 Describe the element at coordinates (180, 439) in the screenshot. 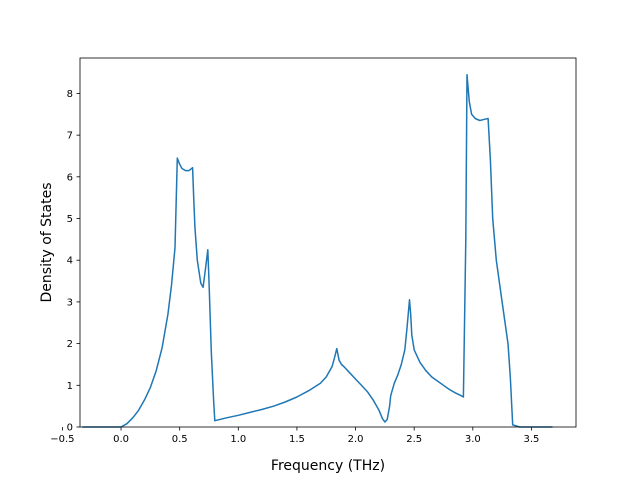

I see `x-tick-label: 0.5` at that location.